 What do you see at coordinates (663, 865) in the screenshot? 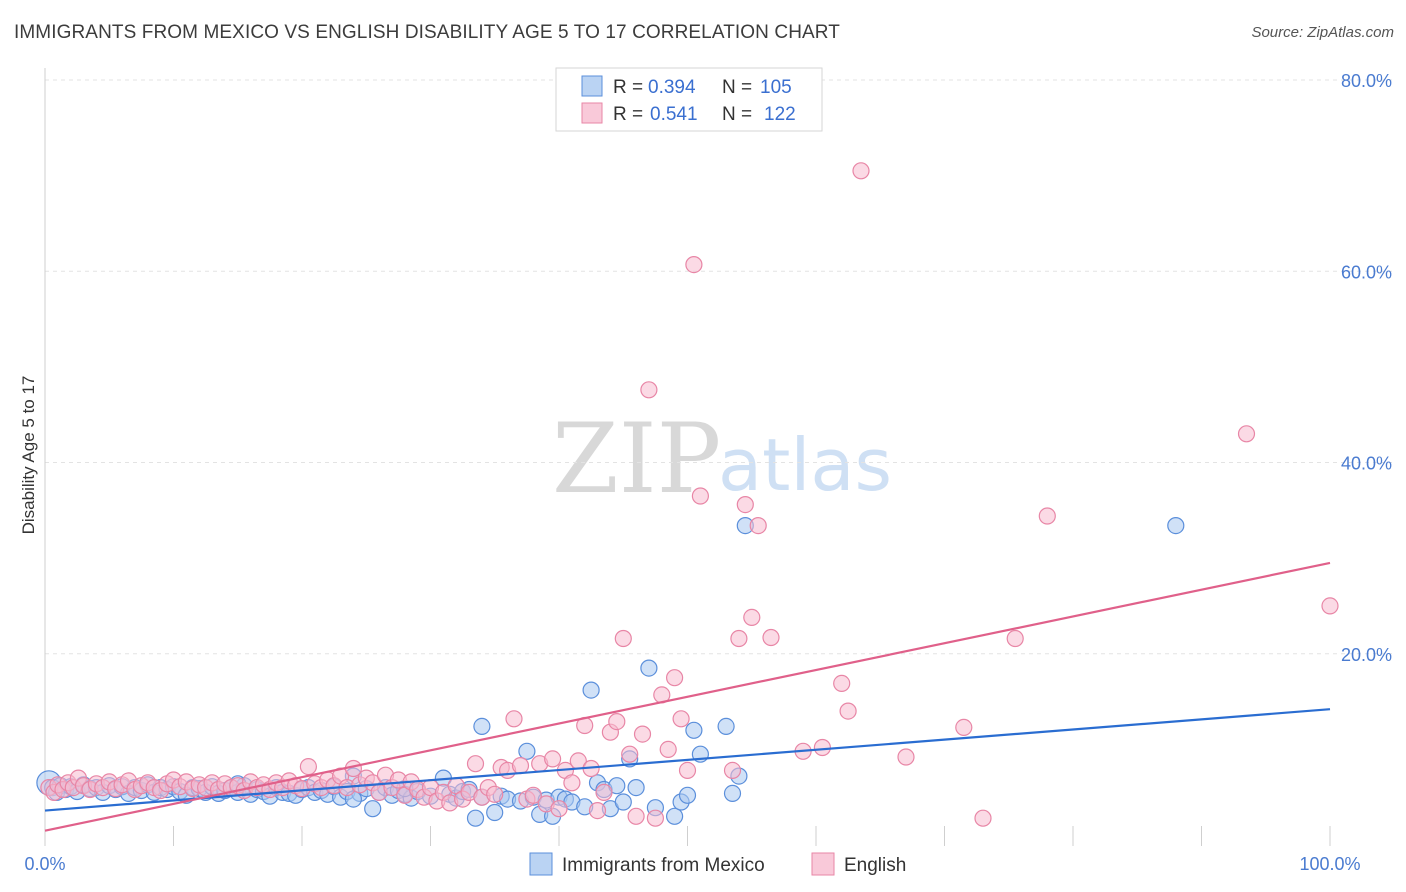
I see `bottom-legend-label-mexico: Immigrants from Mexico` at bounding box center [663, 865].